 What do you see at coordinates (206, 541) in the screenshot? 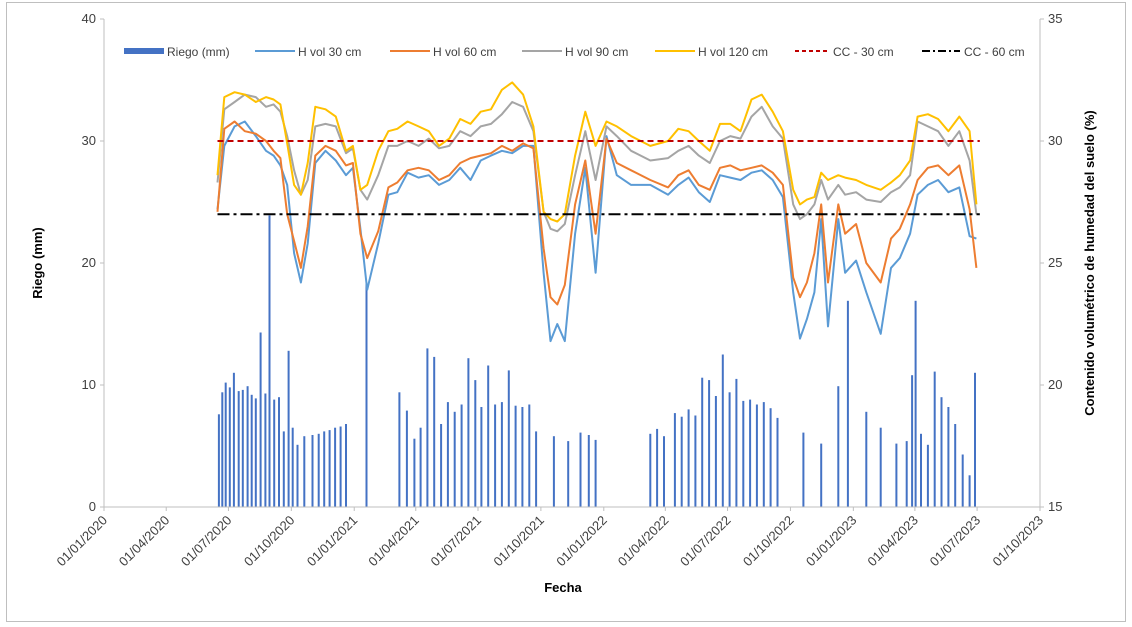
I see `x-tick-label: 01/07/2020` at bounding box center [206, 541].